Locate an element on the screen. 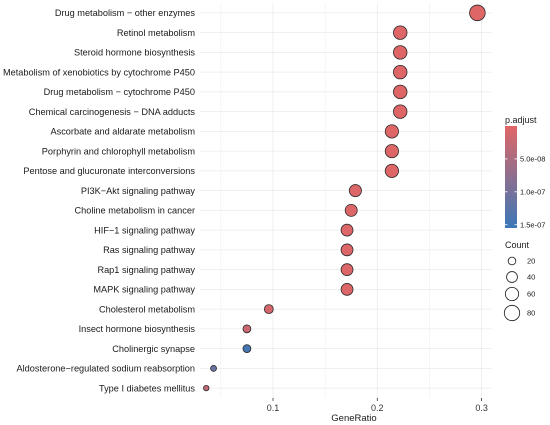  y-tick-label: Ras signaling pathway is located at coordinates (149, 250).